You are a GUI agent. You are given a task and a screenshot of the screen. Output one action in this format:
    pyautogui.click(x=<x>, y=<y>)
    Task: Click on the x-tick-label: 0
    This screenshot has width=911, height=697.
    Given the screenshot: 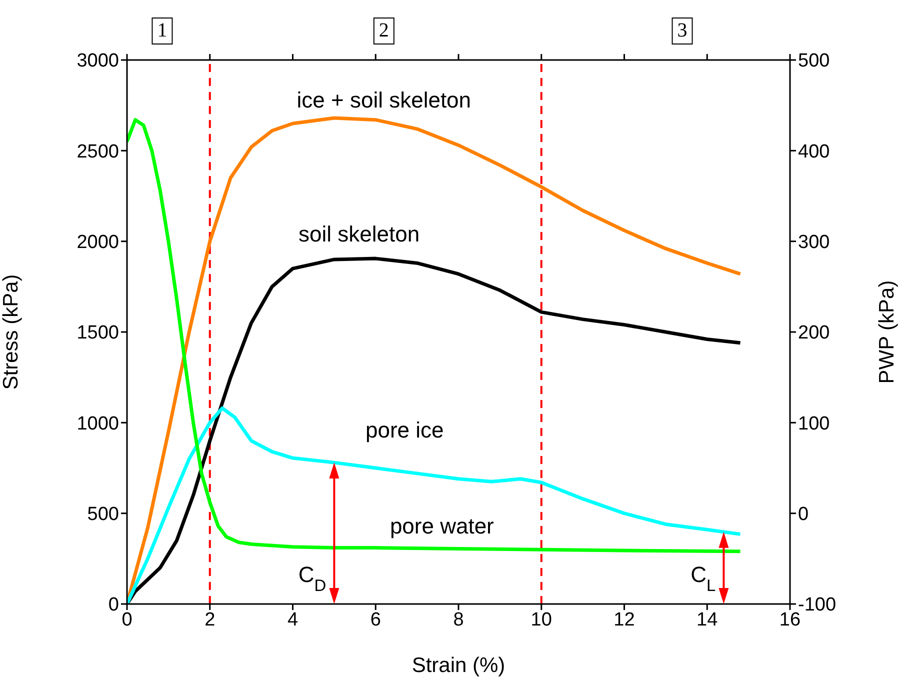 What is the action you would take?
    pyautogui.click(x=127, y=619)
    